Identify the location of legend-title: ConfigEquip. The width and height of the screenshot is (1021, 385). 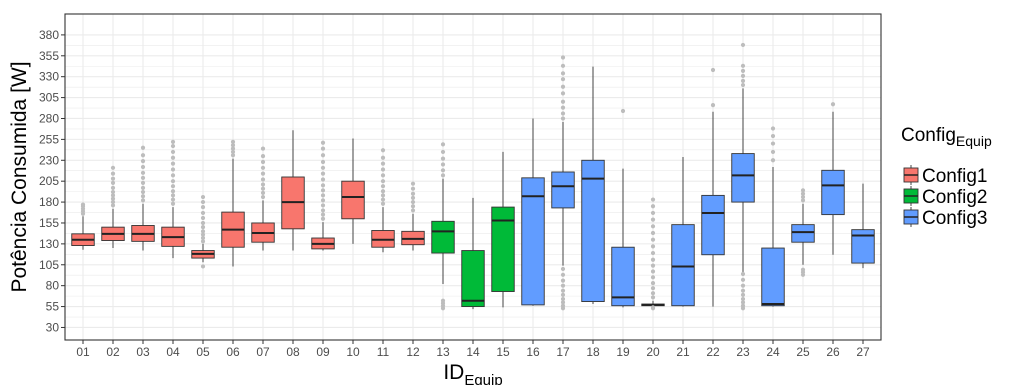
(946, 137).